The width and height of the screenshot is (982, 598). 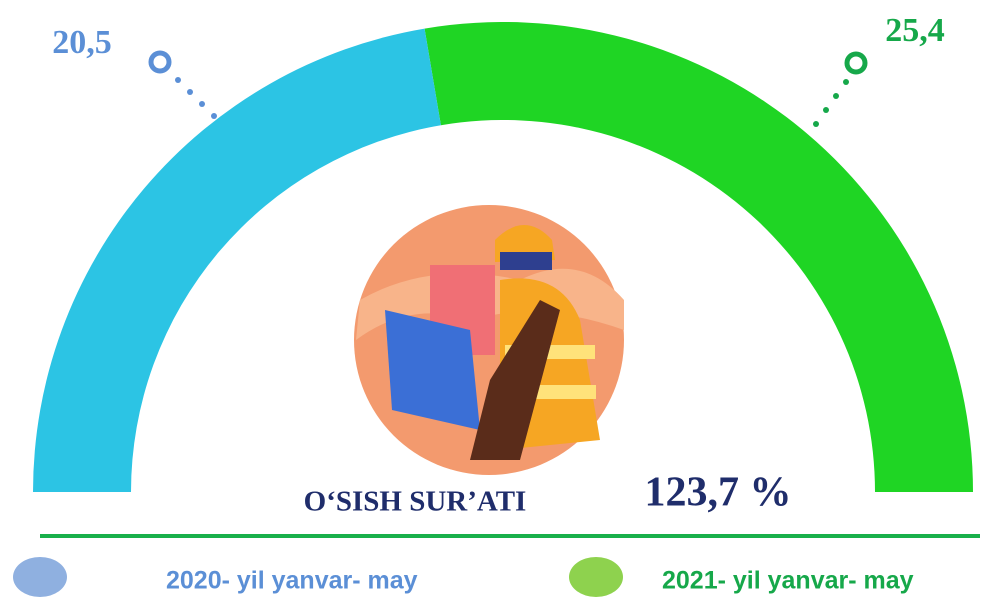 What do you see at coordinates (415, 502) in the screenshot?
I see `annotation-title: O‘SISH SUR’ATI` at bounding box center [415, 502].